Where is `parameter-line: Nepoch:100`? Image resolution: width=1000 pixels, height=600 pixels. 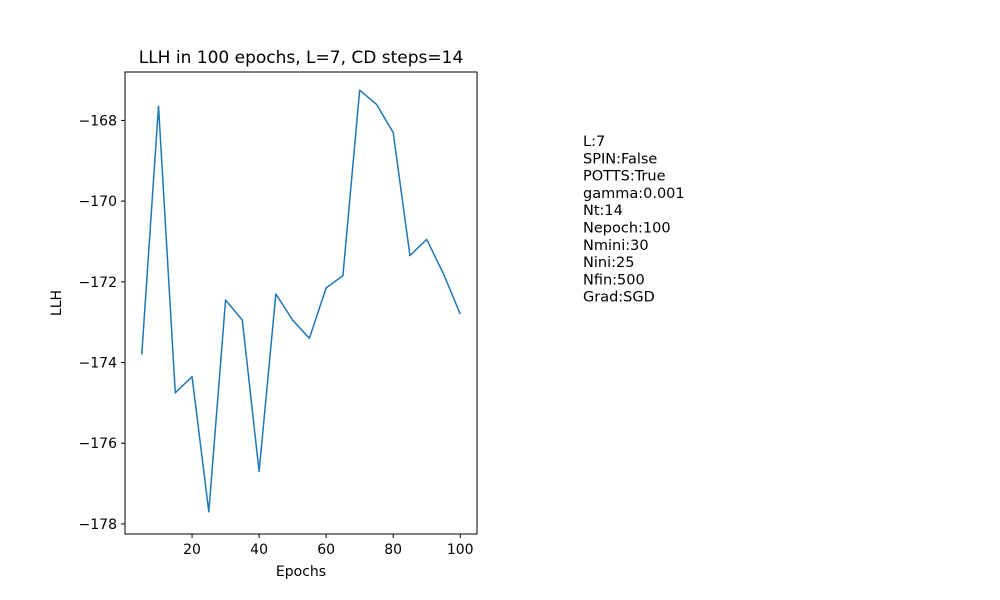
parameter-line: Nepoch:100 is located at coordinates (627, 229).